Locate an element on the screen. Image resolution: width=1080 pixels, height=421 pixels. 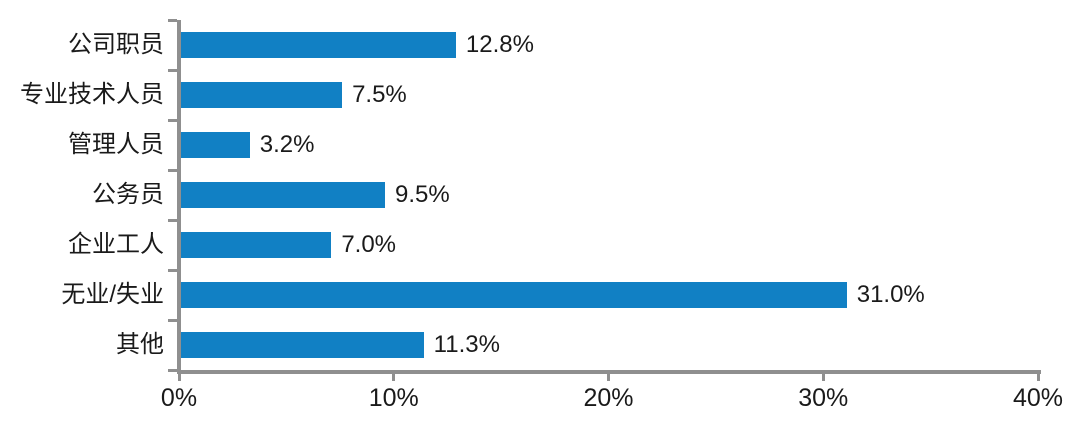
value-label: 9.5% is located at coordinates (422, 194).